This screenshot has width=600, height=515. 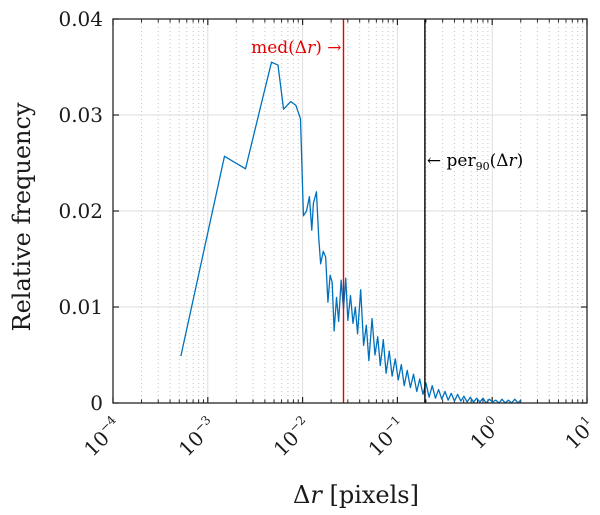 What do you see at coordinates (513, 161) in the screenshot?
I see `per90-annotation-var: r` at bounding box center [513, 161].